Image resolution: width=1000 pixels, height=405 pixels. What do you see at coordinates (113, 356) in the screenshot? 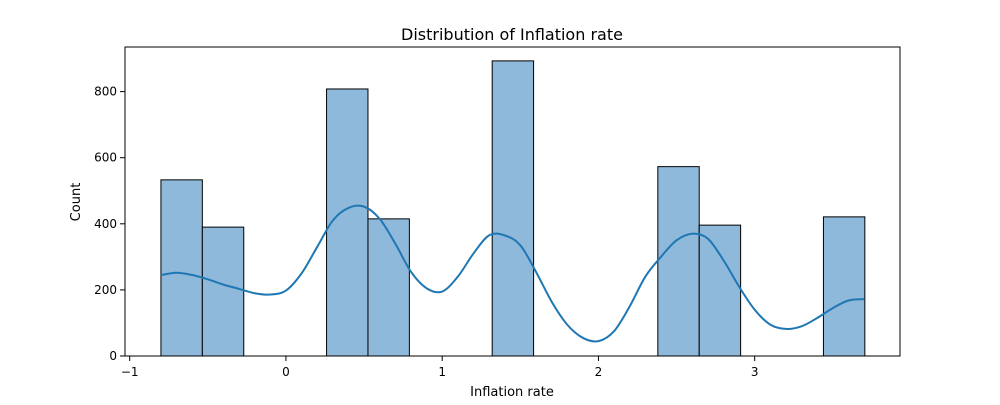
I see `y-tick-label: 0` at bounding box center [113, 356].